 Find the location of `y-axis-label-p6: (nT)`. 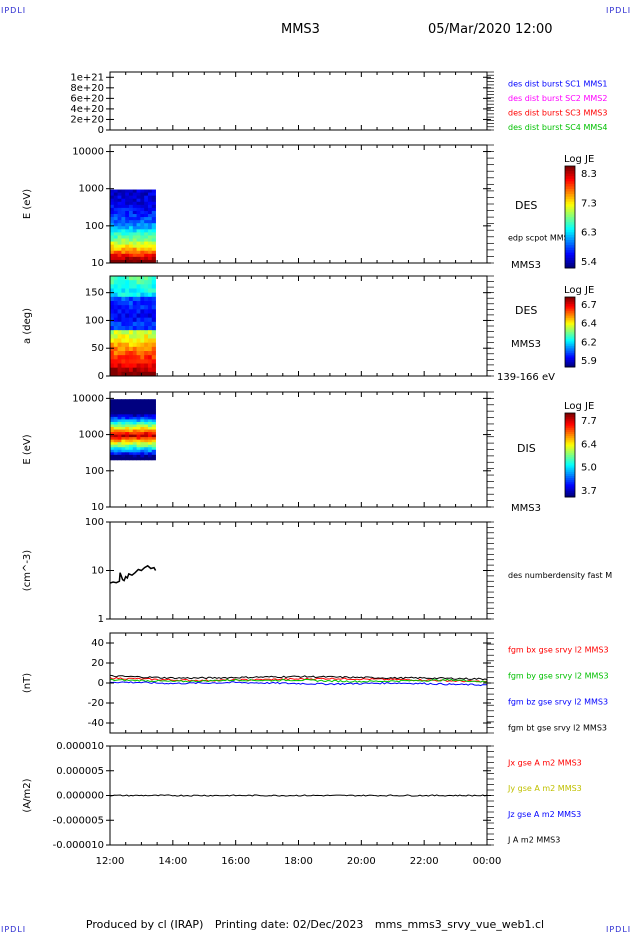

y-axis-label-p6: (nT) is located at coordinates (27, 683).